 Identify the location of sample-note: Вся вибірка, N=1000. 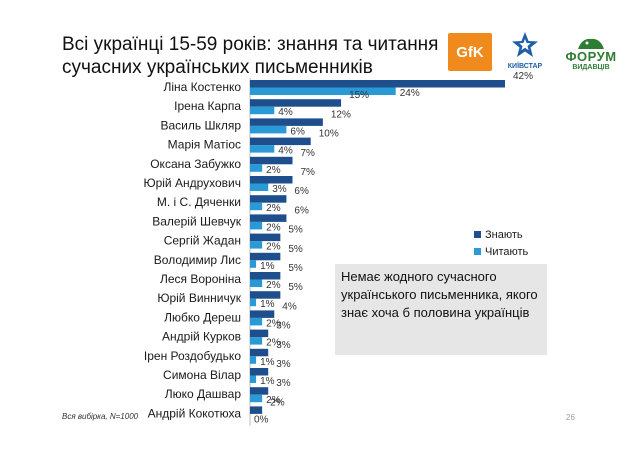
(100, 416).